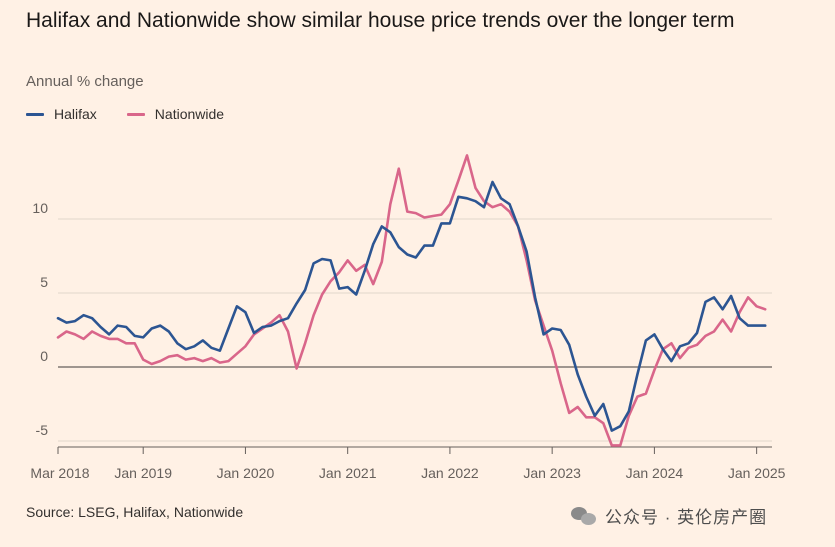 The height and width of the screenshot is (547, 835). I want to click on x-tick-label: Jan 2023, so click(552, 473).